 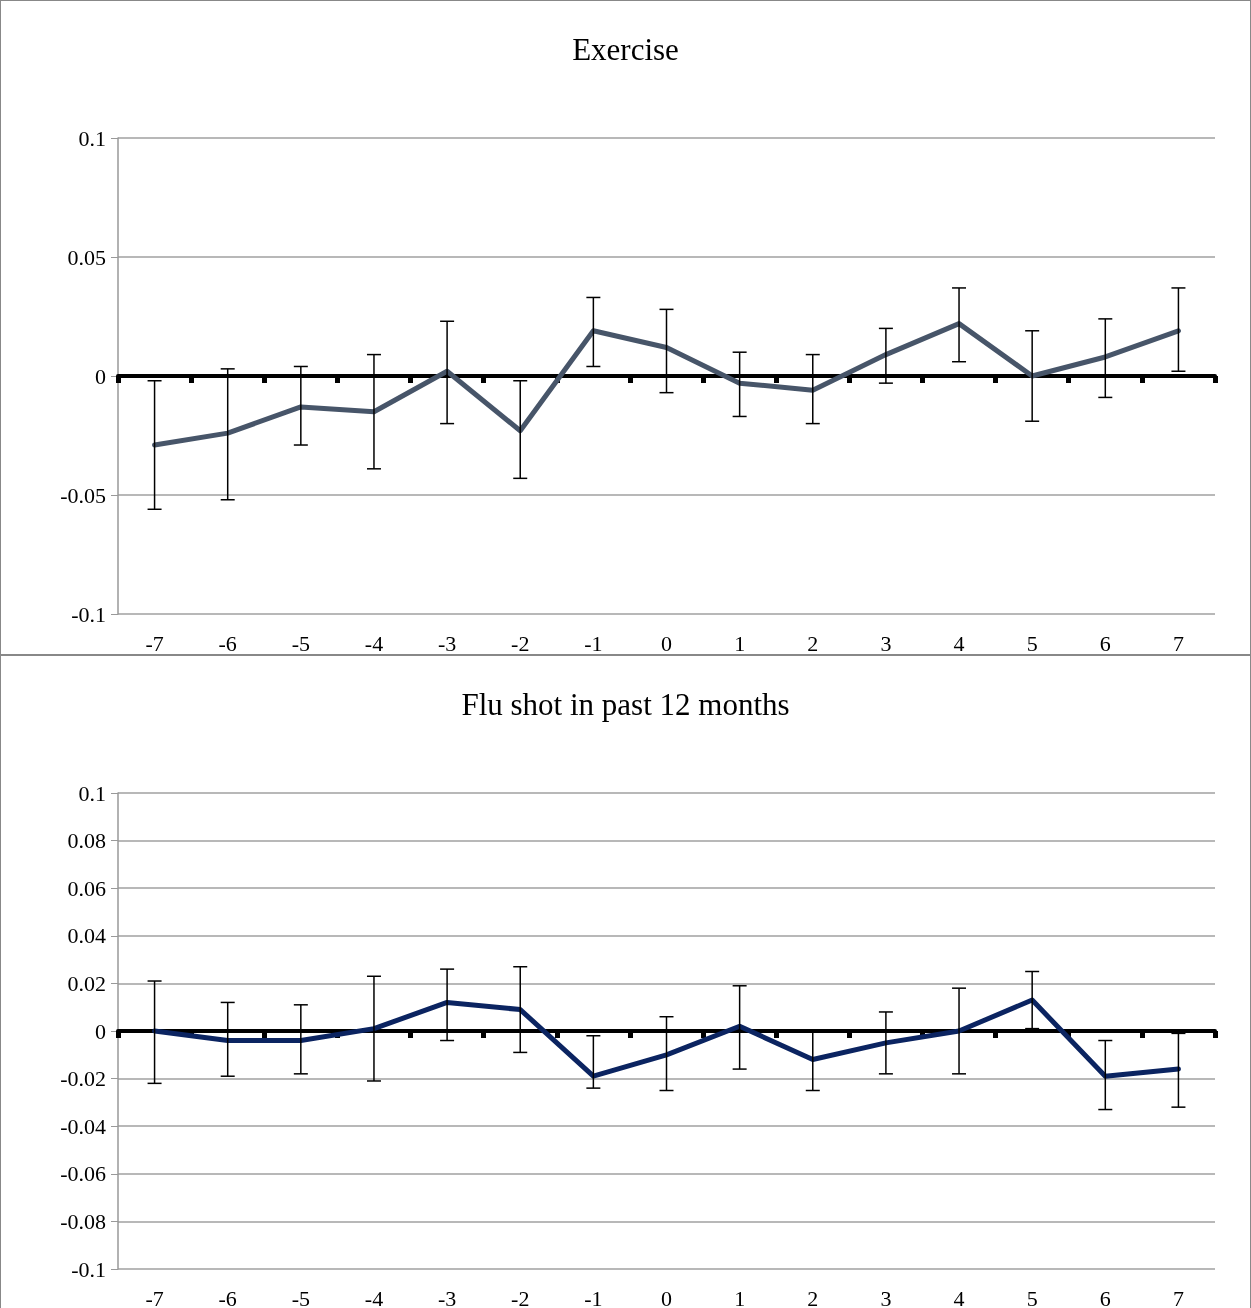 What do you see at coordinates (625, 704) in the screenshot?
I see `chart-title: Flu shot in past 12 months` at bounding box center [625, 704].